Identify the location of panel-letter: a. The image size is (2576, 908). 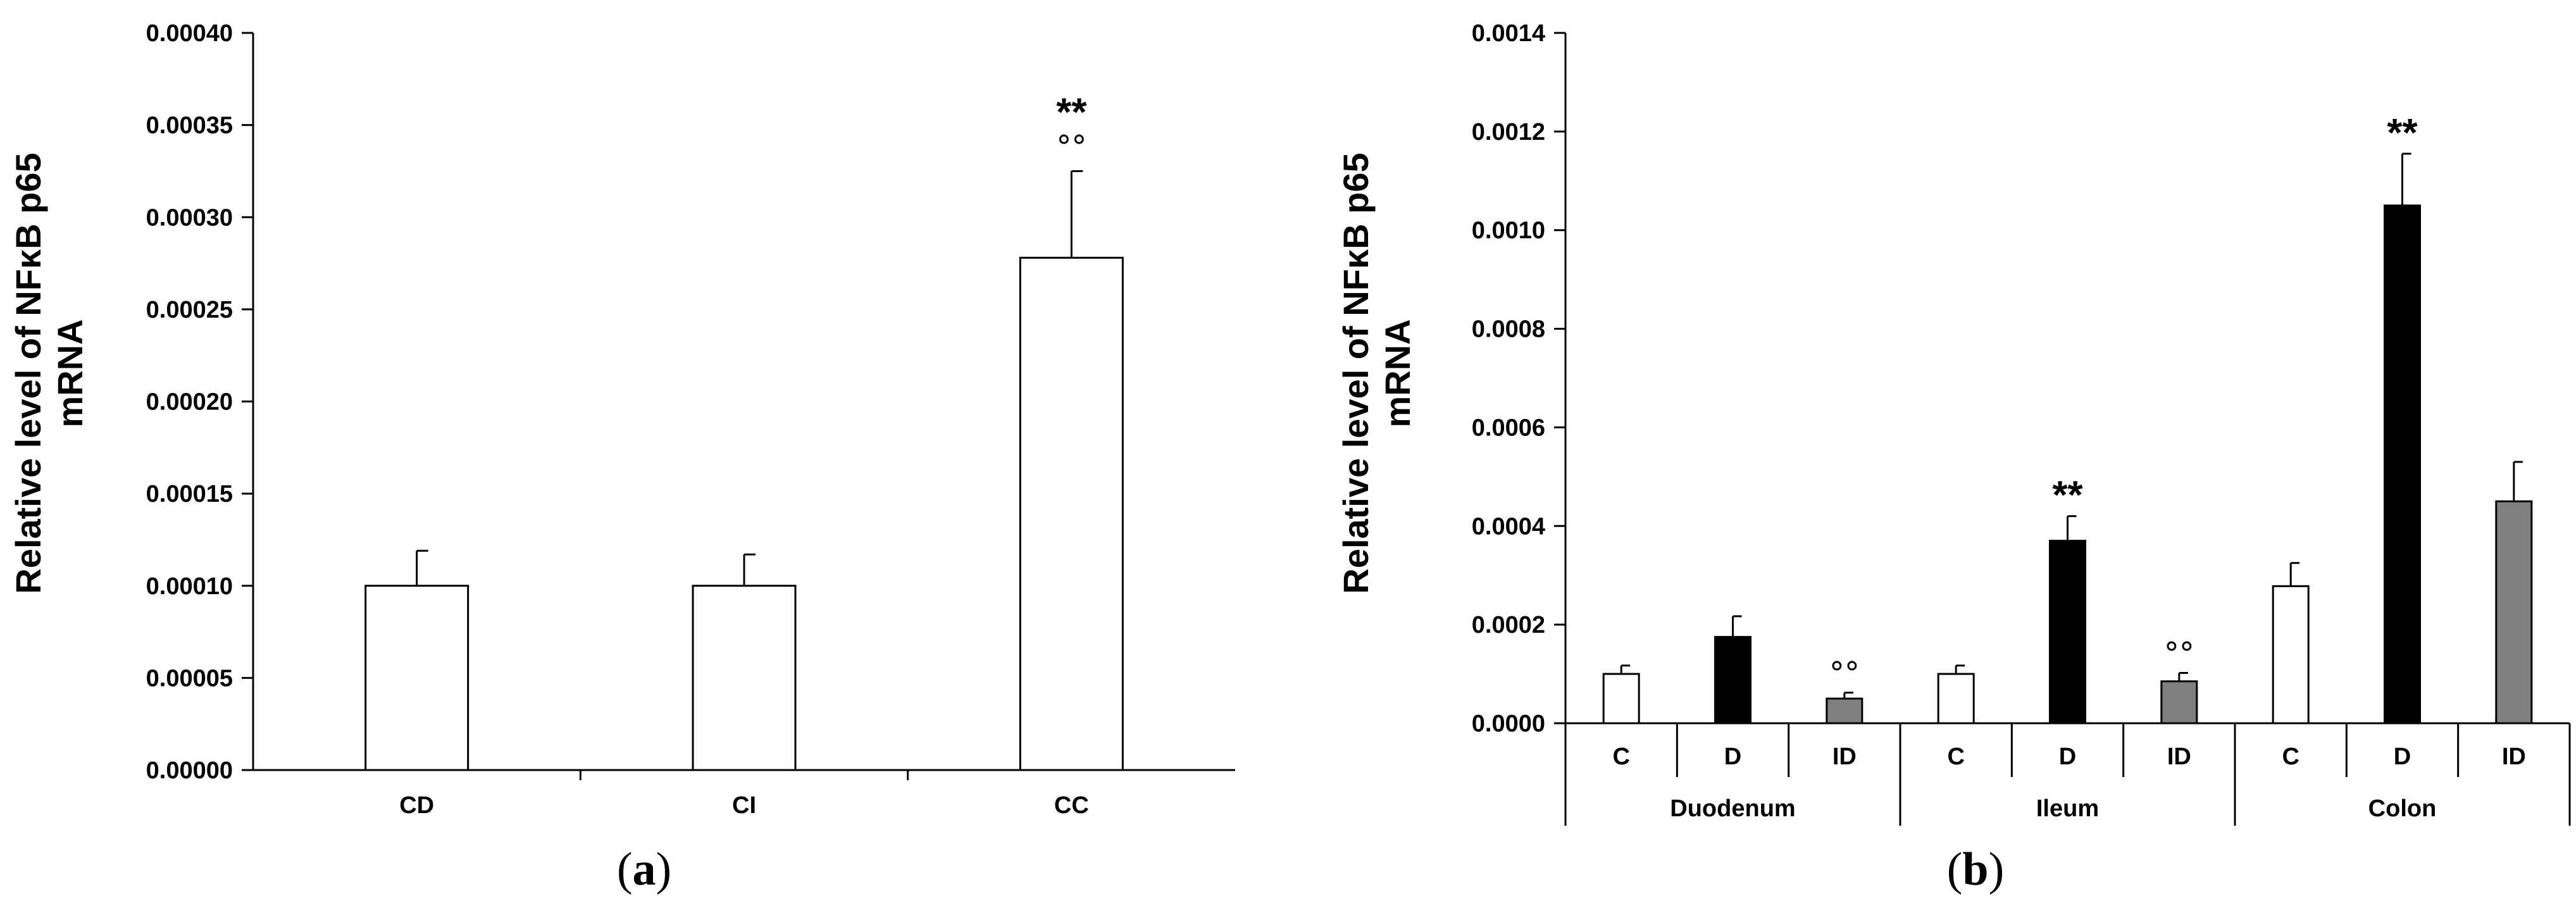
(644, 869).